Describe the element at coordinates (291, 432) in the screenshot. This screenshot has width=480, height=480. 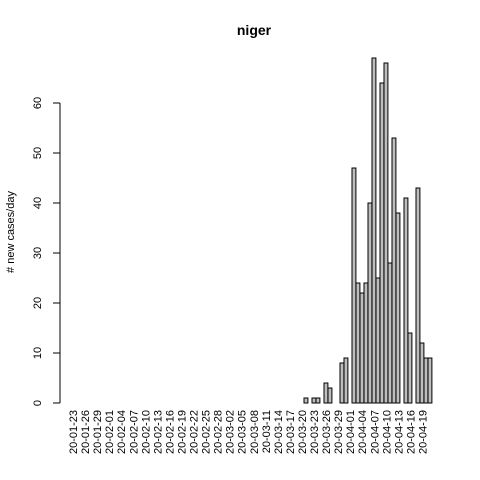
I see `x-tick-label: 20-03-17` at that location.